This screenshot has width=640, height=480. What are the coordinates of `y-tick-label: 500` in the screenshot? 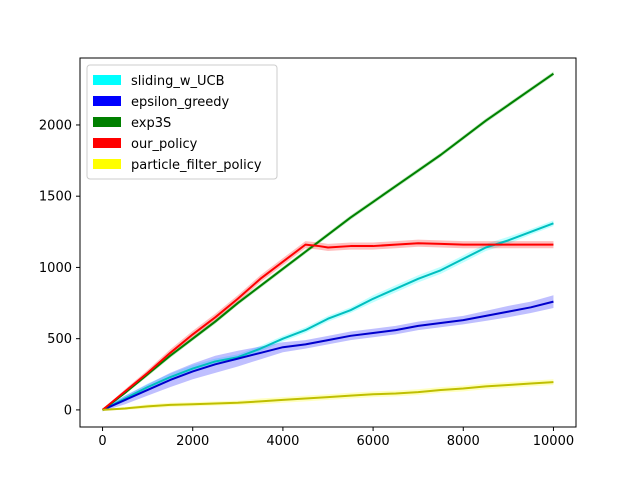 It's located at (59, 339).